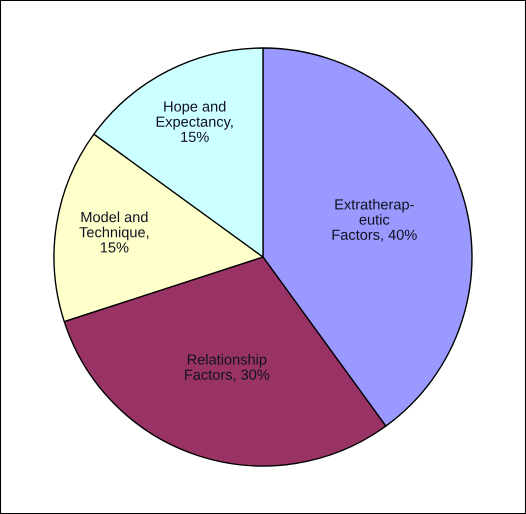 This screenshot has width=526, height=514. Describe the element at coordinates (194, 121) in the screenshot. I see `slice-label: Hope and Expectancy, 15%` at that location.